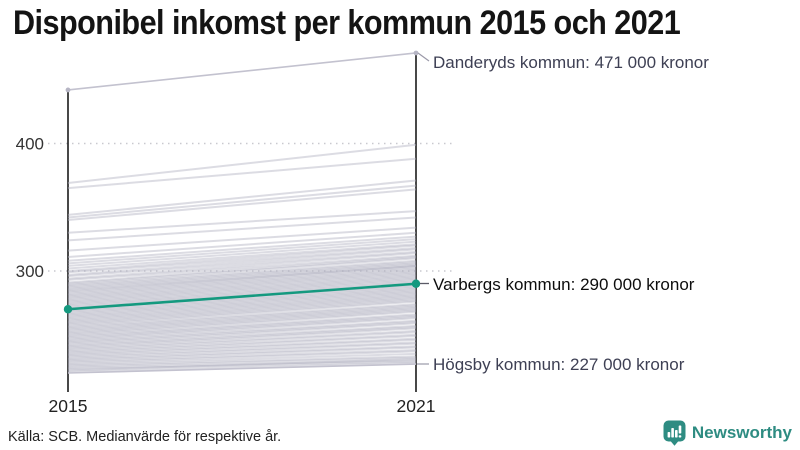  I want to click on annotation-varberg: Varbergs kommun: 290 000 kronor, so click(557, 284).